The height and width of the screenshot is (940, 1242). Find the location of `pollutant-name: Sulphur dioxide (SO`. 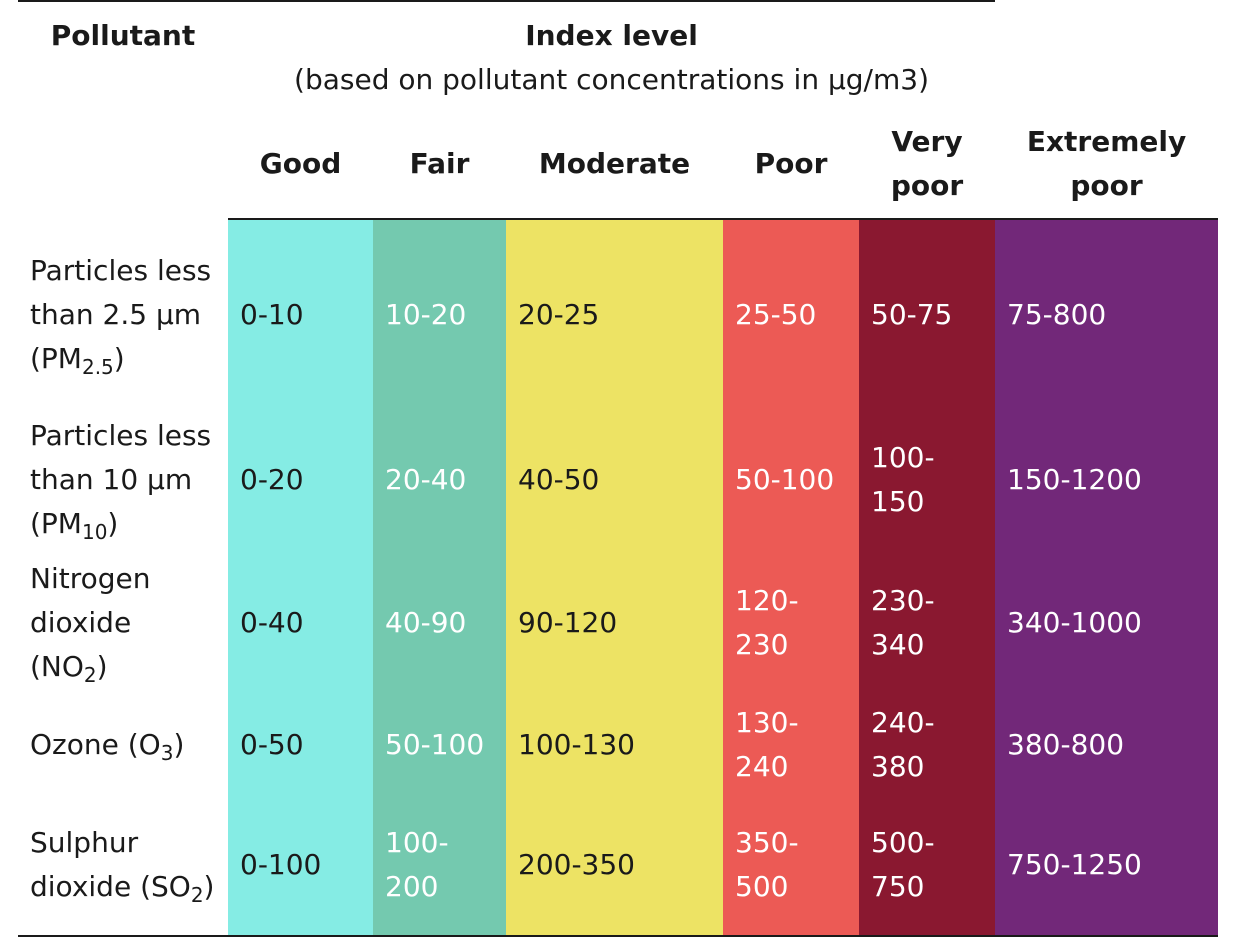

pollutant-name: Sulphur dioxide (SO is located at coordinates (110, 864).